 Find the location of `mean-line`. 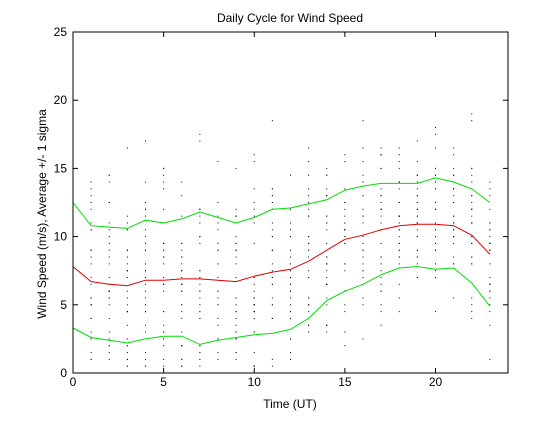

mean-line is located at coordinates (281, 255).